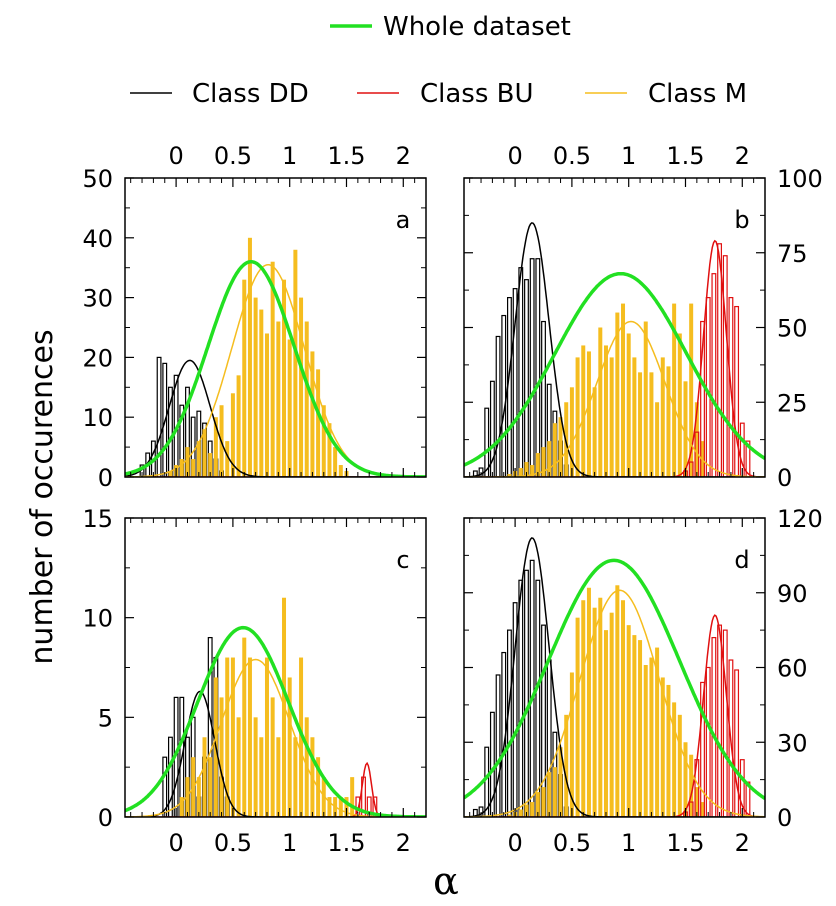 The width and height of the screenshot is (836, 906). I want to click on legend-label-class-bu: Class BU, so click(477, 94).